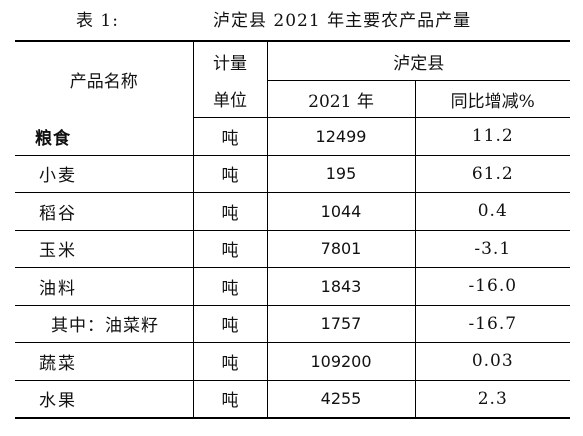 The height and width of the screenshot is (436, 583). Describe the element at coordinates (104, 249) in the screenshot. I see `row-item: 玉米` at that location.